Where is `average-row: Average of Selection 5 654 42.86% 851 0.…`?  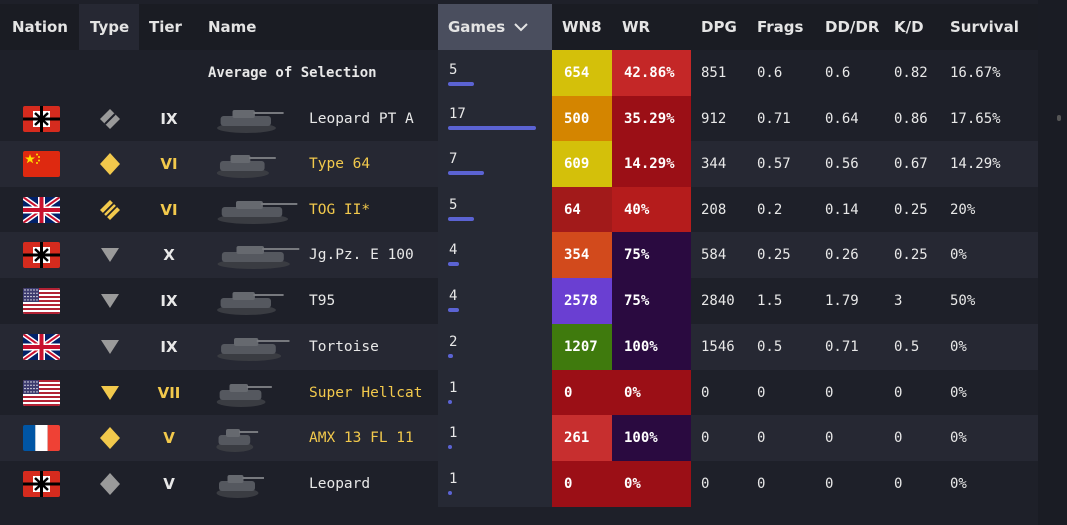 average-row: Average of Selection 5 654 42.86% 851 0.… is located at coordinates (519, 73).